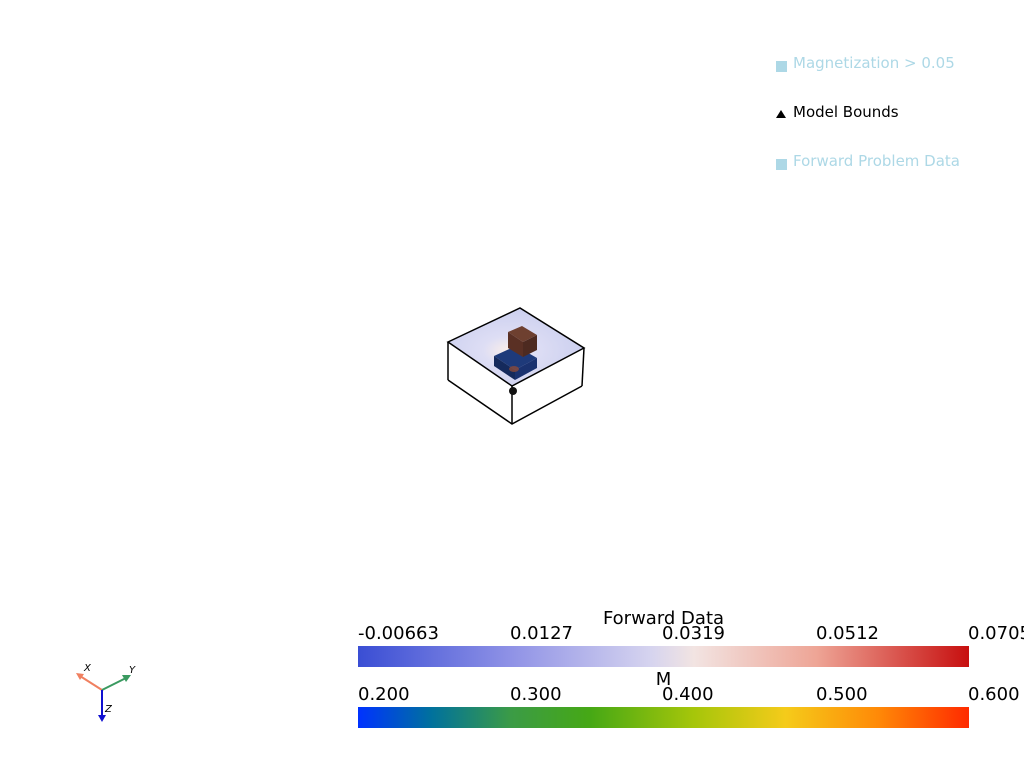  What do you see at coordinates (132, 670) in the screenshot?
I see `y-axis-label: Y` at bounding box center [132, 670].